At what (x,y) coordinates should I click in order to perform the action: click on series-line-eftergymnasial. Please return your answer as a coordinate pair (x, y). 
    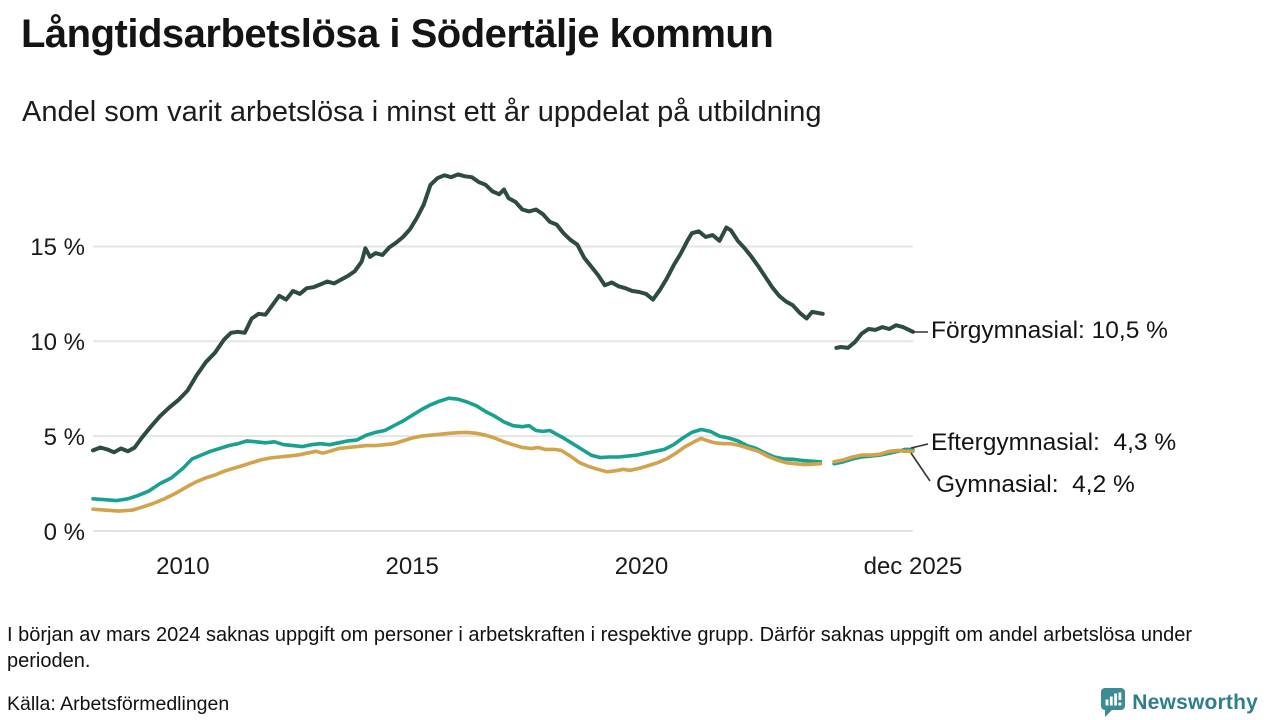
    Looking at the image, I should click on (457, 449).